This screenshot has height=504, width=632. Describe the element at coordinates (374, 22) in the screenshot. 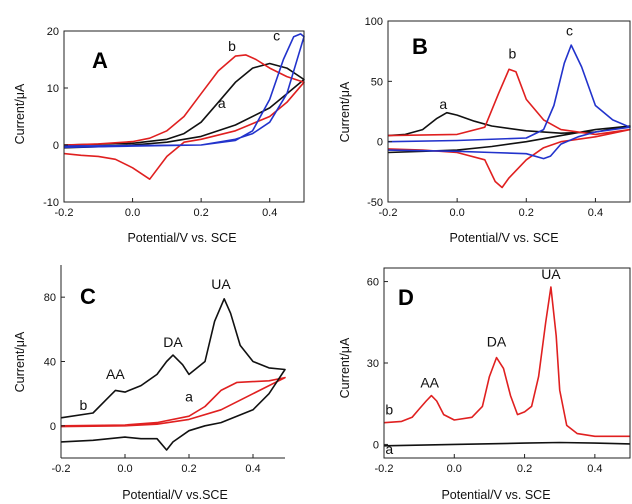

I see `panel-b-y-tick-label: 100` at that location.